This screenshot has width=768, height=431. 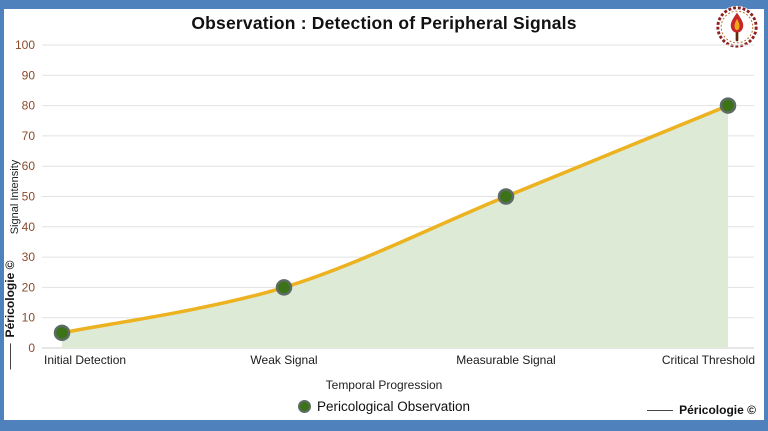 What do you see at coordinates (2, 215) in the screenshot?
I see `left-border-bar` at bounding box center [2, 215].